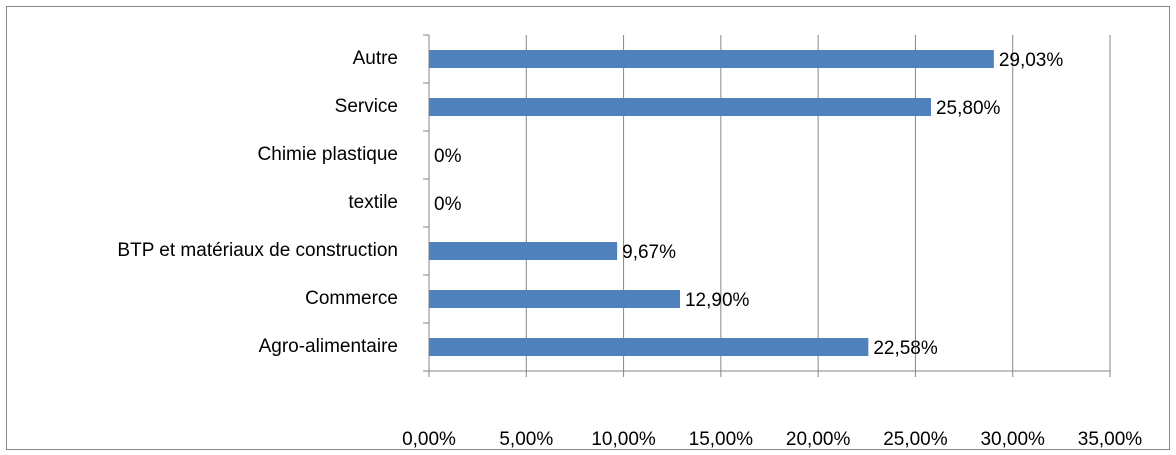 The width and height of the screenshot is (1176, 455). I want to click on value-label: 12,90%, so click(717, 300).